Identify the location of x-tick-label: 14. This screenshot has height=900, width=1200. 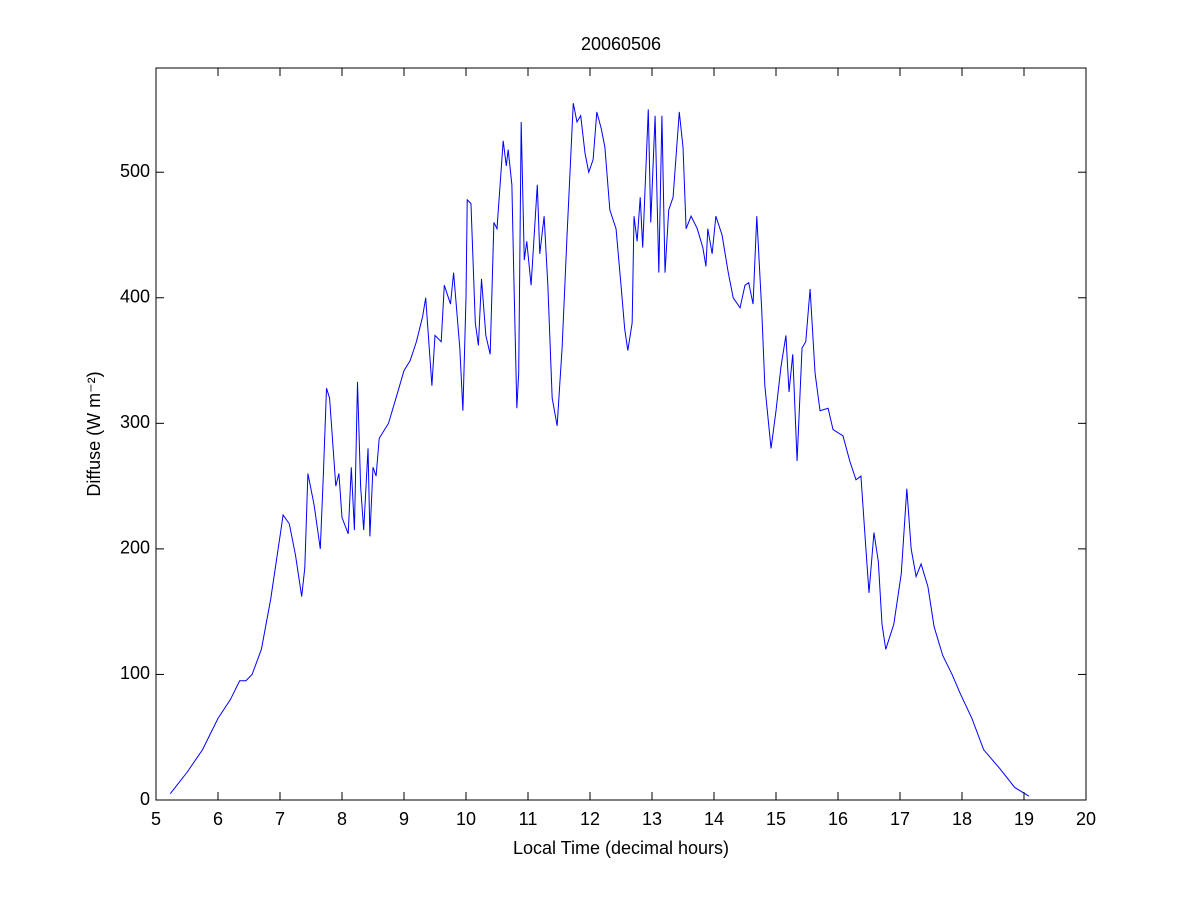
(714, 819).